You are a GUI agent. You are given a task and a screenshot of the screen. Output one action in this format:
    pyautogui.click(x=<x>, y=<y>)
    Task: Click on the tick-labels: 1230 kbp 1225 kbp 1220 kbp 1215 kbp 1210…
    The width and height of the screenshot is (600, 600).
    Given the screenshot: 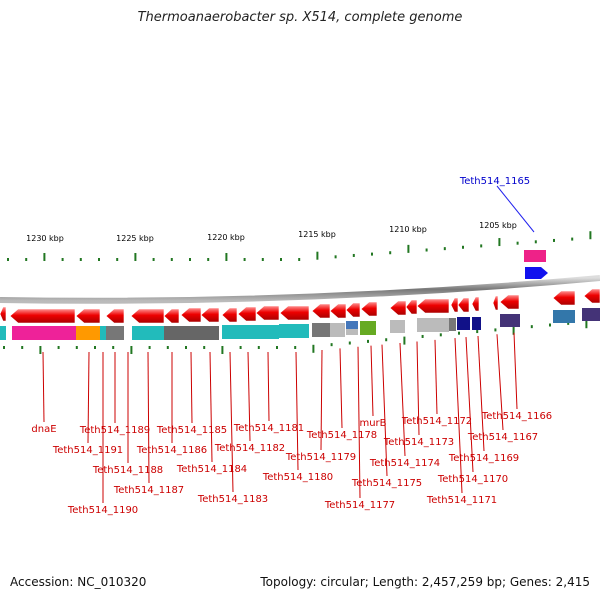 What is the action you would take?
    pyautogui.click(x=271, y=232)
    